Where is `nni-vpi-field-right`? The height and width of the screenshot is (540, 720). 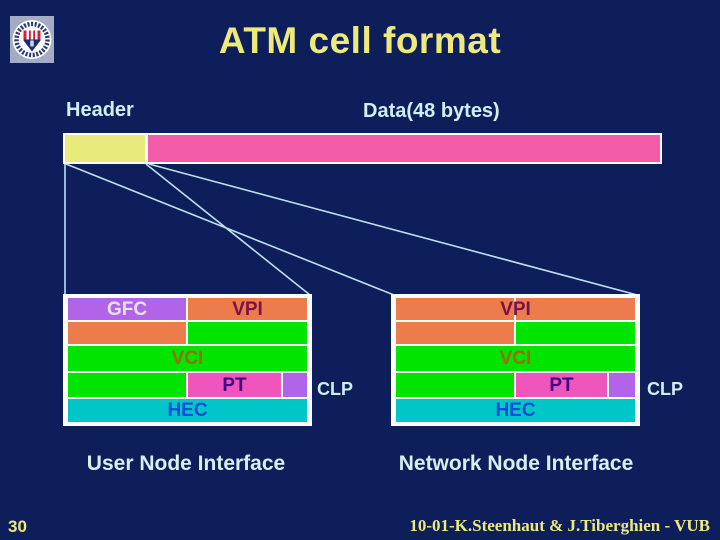 nni-vpi-field-right is located at coordinates (575, 309).